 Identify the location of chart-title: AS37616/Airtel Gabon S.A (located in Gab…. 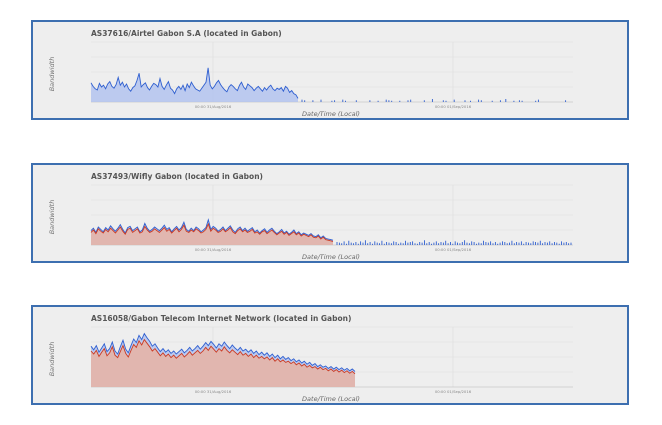
(186, 33).